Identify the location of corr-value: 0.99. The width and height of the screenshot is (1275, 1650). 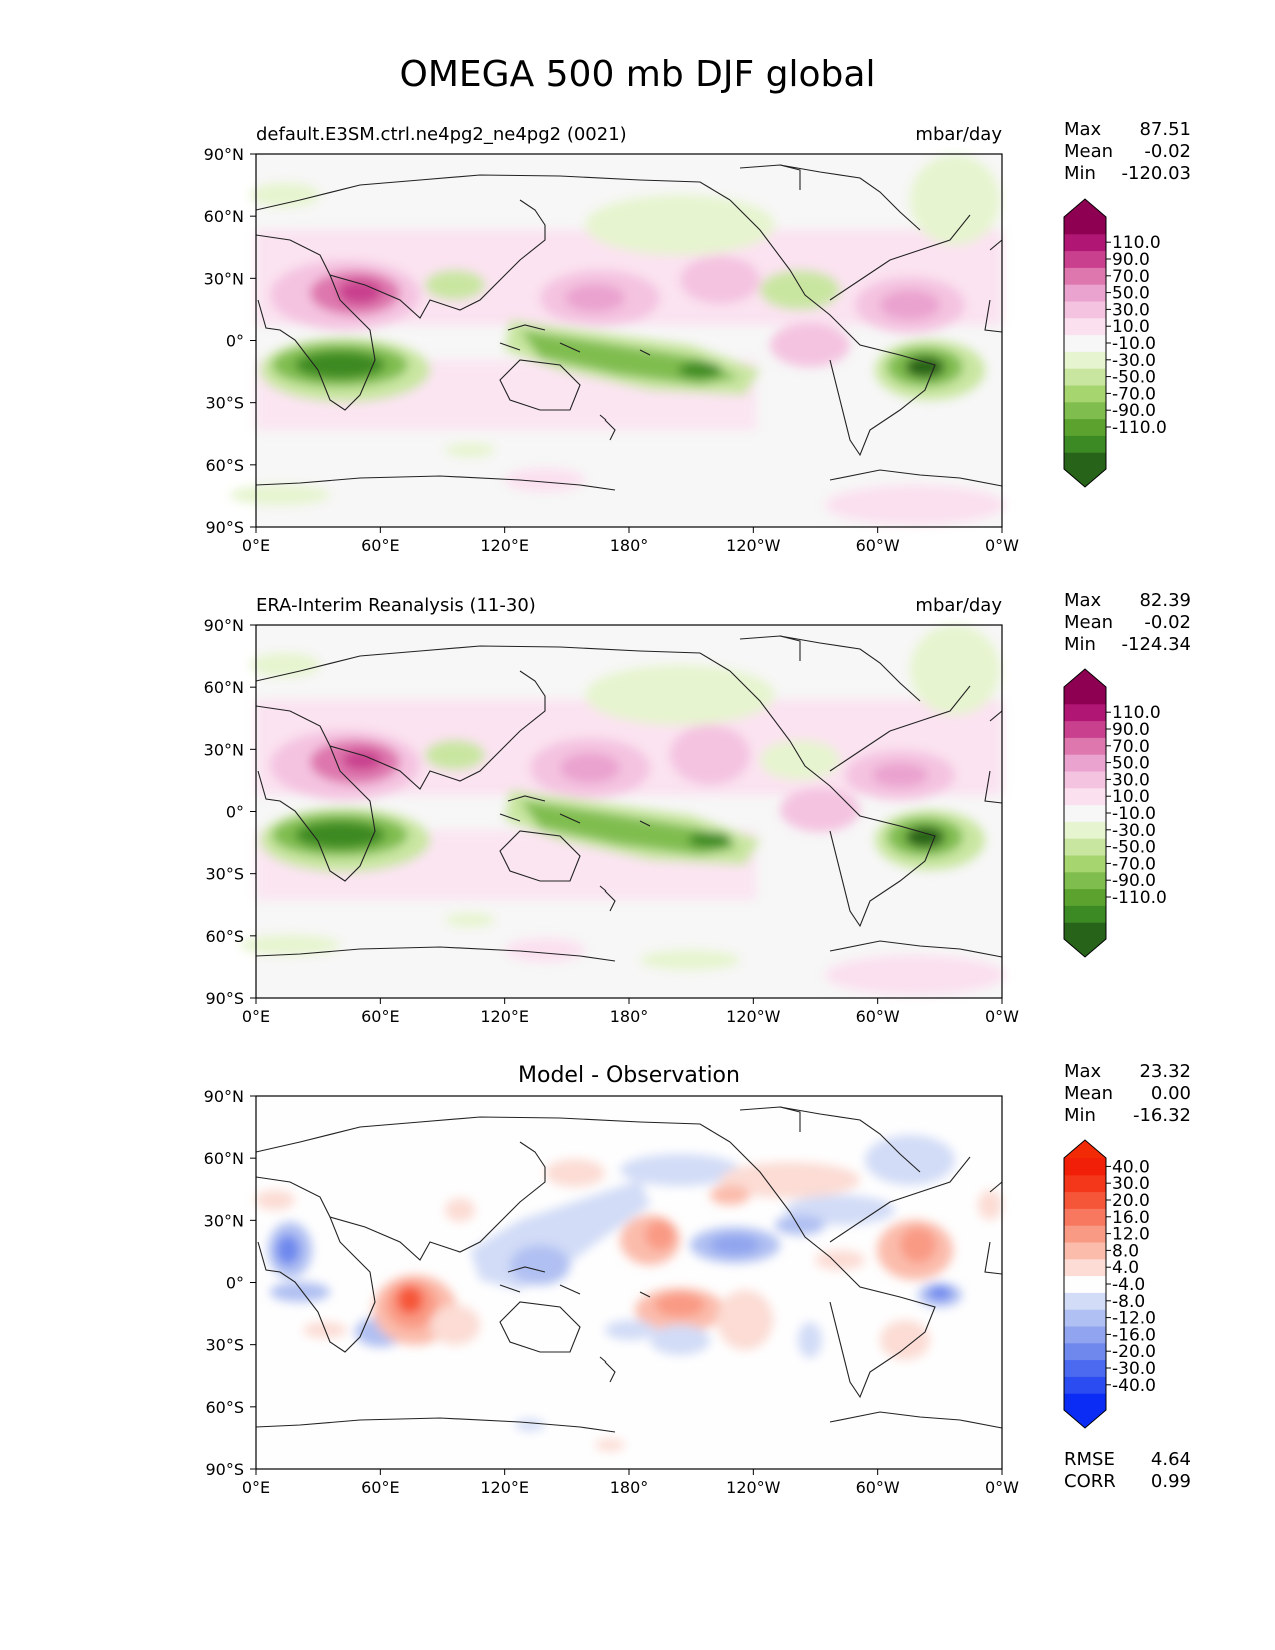
(1171, 1481).